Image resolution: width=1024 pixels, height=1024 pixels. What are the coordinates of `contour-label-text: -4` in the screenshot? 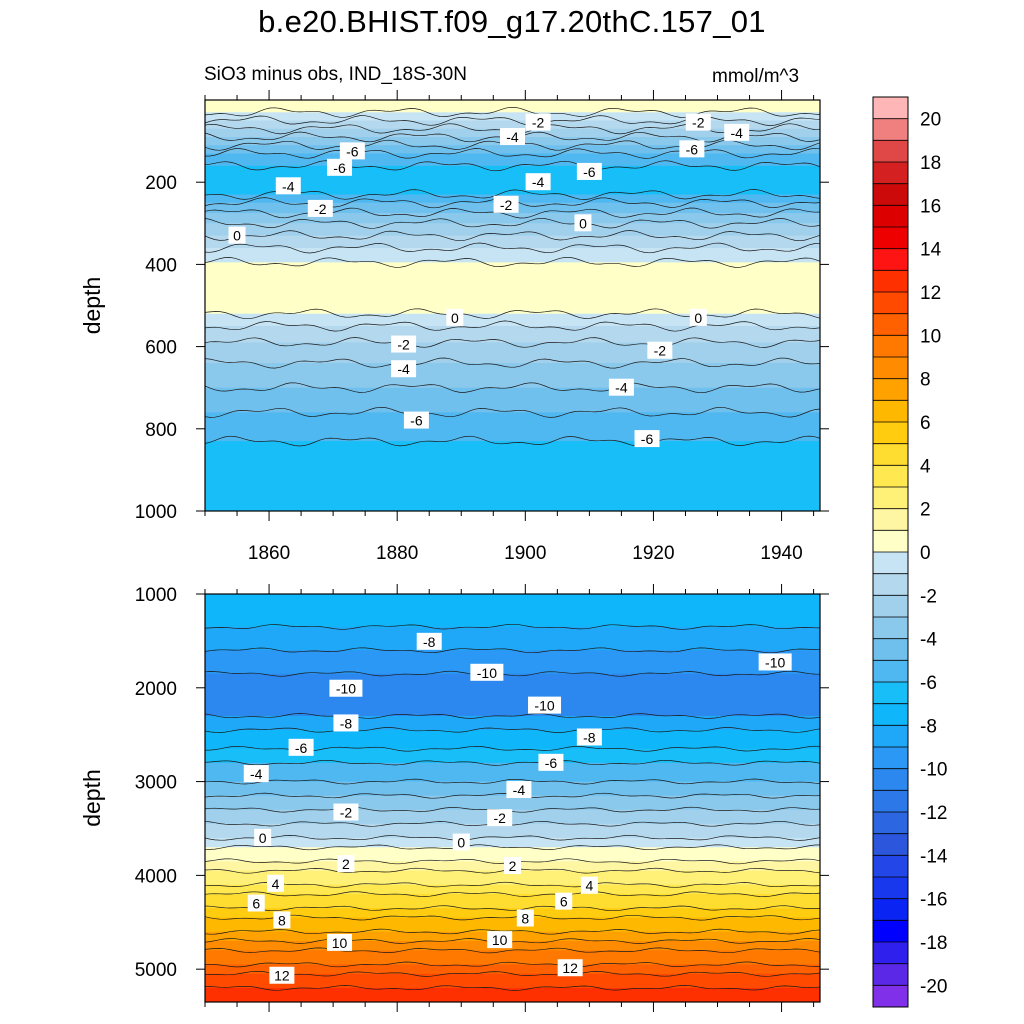 It's located at (621, 388).